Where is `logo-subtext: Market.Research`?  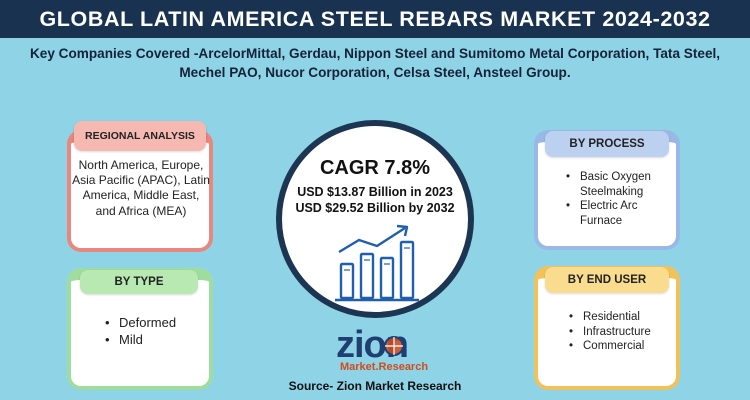
logo-subtext: Market.Research is located at coordinates (384, 367).